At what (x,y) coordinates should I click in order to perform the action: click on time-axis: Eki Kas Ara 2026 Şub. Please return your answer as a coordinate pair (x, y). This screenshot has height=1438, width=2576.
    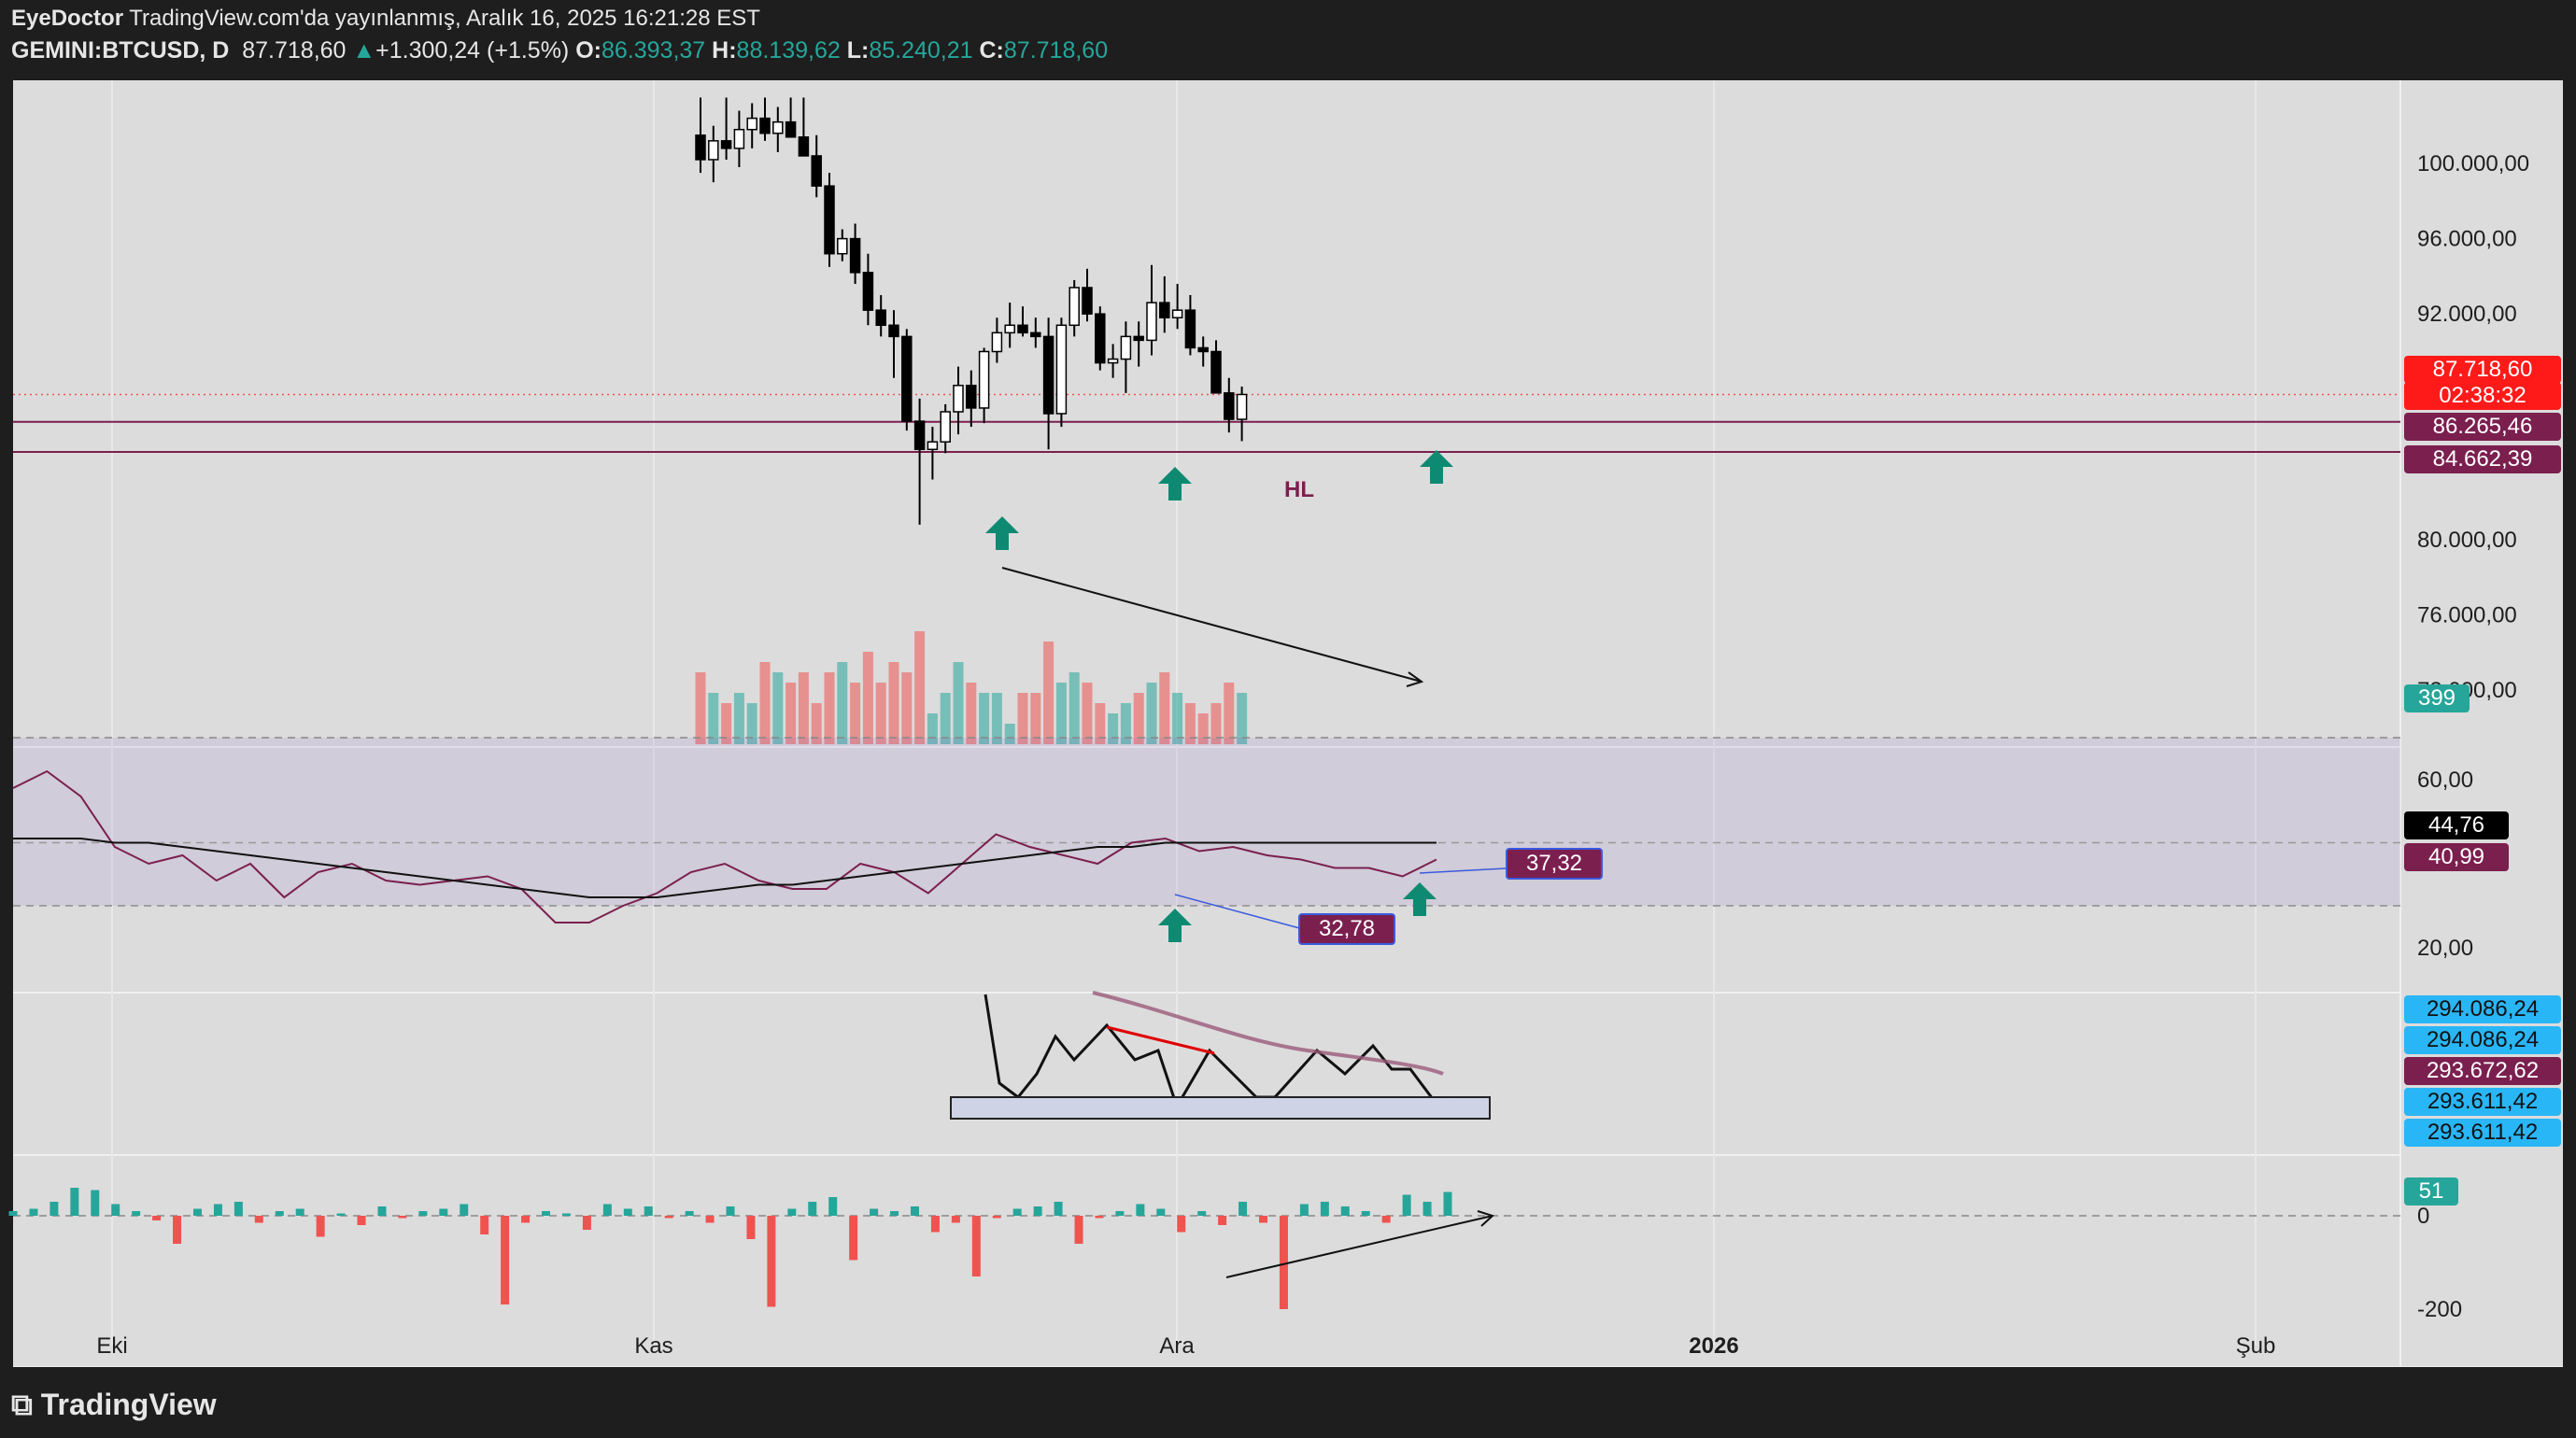
    Looking at the image, I should click on (1185, 1346).